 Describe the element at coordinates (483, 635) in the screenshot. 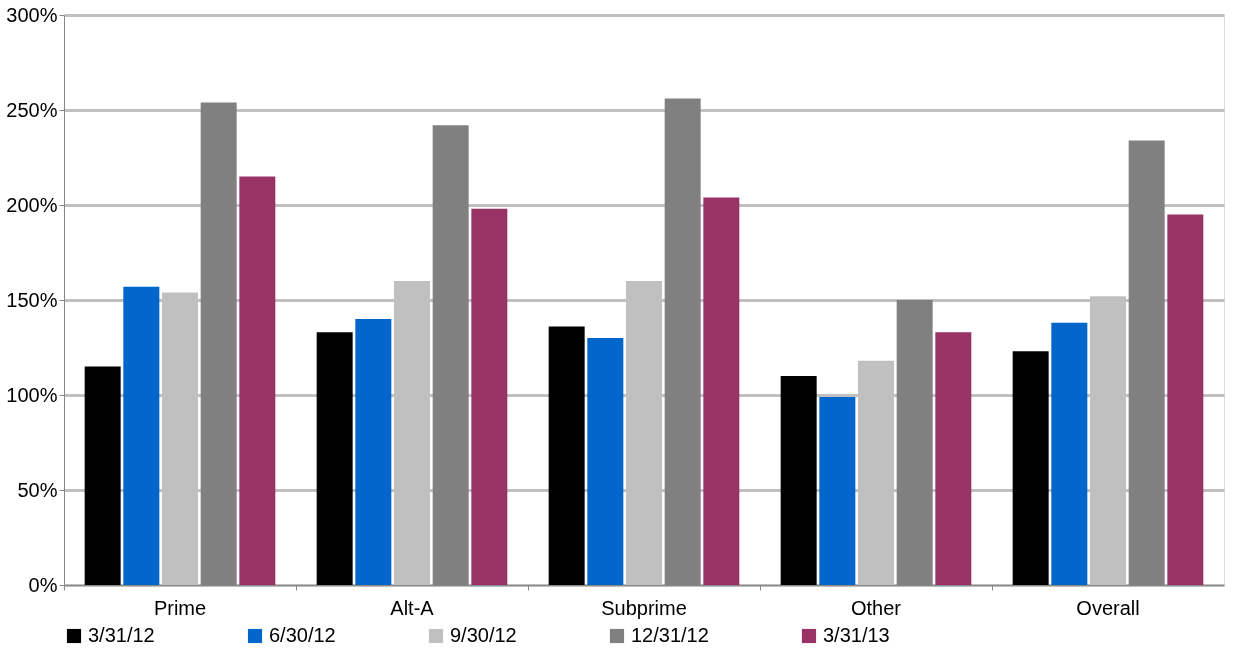

I see `legend-label: 9/30/12` at that location.